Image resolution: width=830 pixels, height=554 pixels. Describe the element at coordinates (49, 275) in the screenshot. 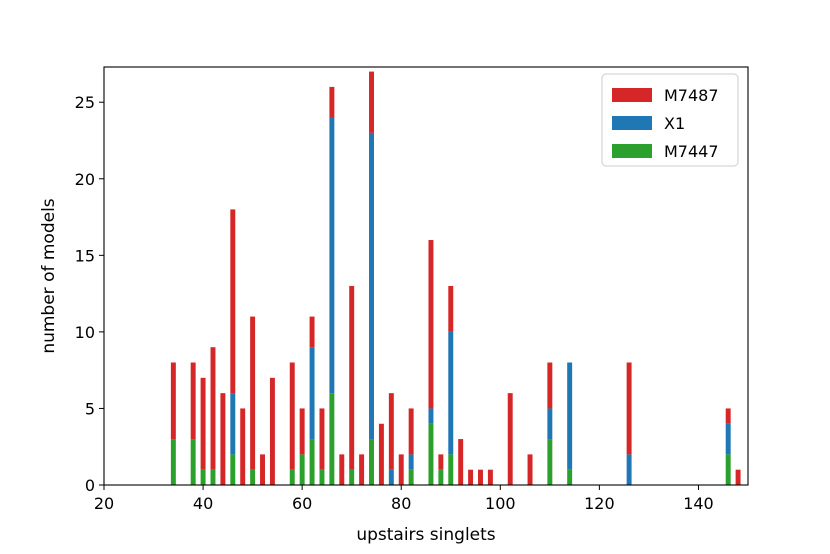

I see `y-axis-label: number of models` at that location.